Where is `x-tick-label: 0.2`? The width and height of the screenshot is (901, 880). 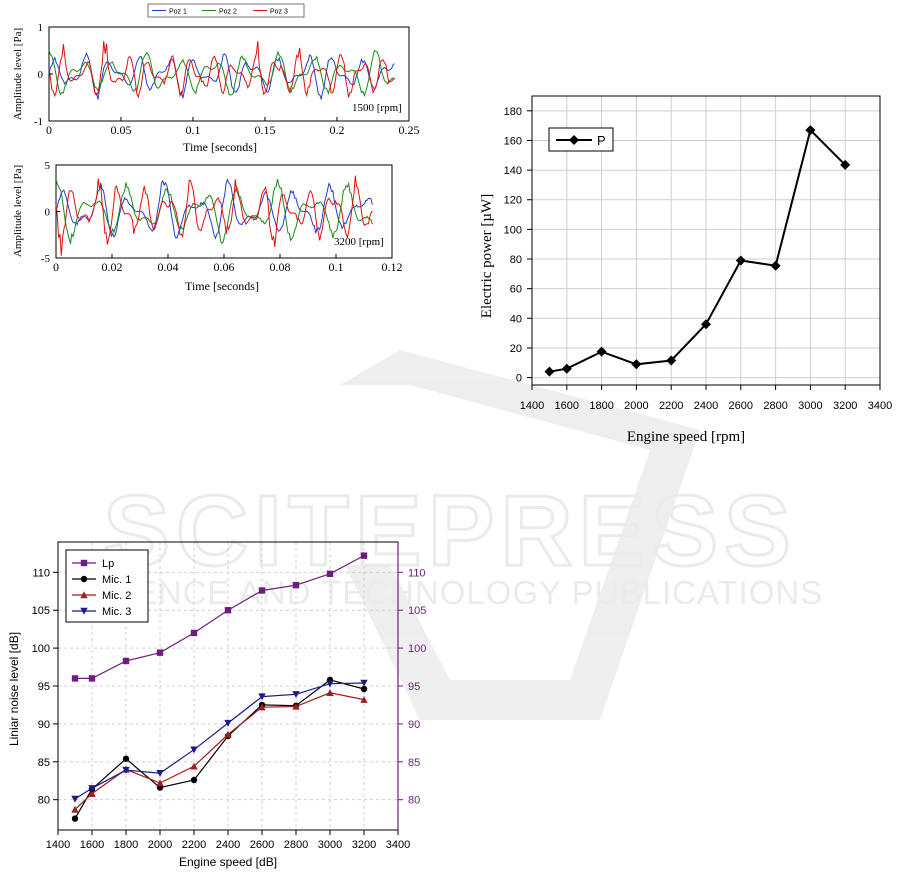
x-tick-label: 0.2 is located at coordinates (337, 130).